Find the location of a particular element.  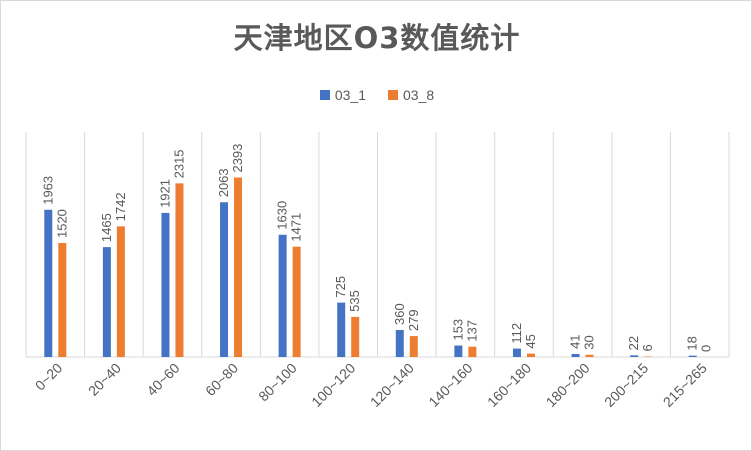

x-tick-label: 120~140 is located at coordinates (392, 385).